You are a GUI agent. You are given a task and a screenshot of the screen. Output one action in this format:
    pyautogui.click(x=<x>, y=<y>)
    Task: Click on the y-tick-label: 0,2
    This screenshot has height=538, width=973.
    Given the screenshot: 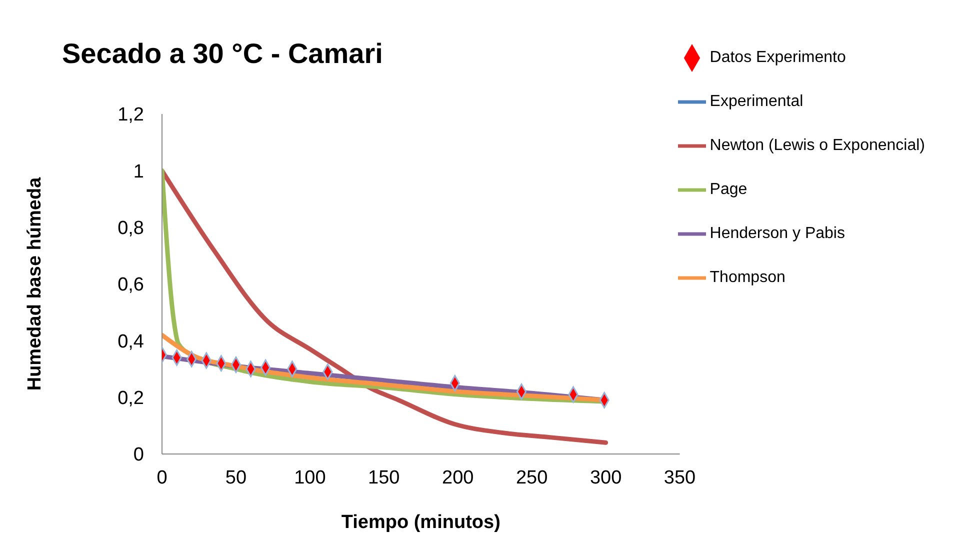 What is the action you would take?
    pyautogui.click(x=131, y=399)
    